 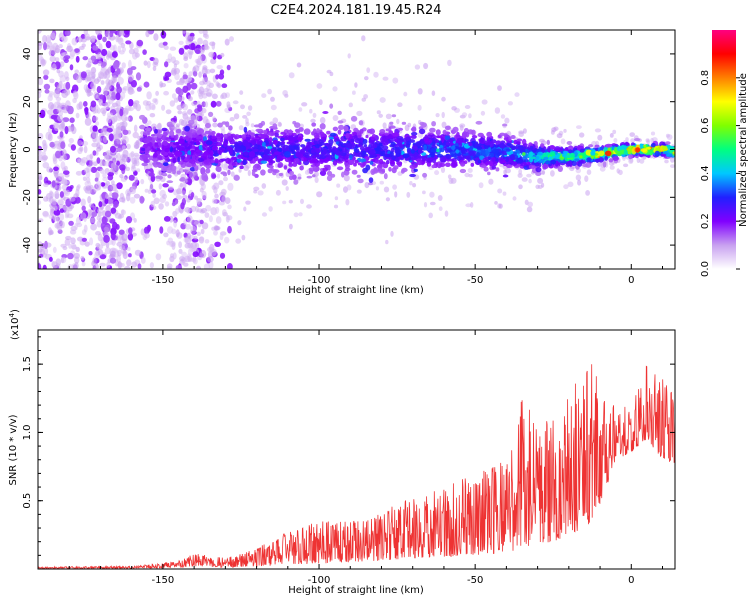 What do you see at coordinates (27, 364) in the screenshot?
I see `svg-text: 1.5` at bounding box center [27, 364].